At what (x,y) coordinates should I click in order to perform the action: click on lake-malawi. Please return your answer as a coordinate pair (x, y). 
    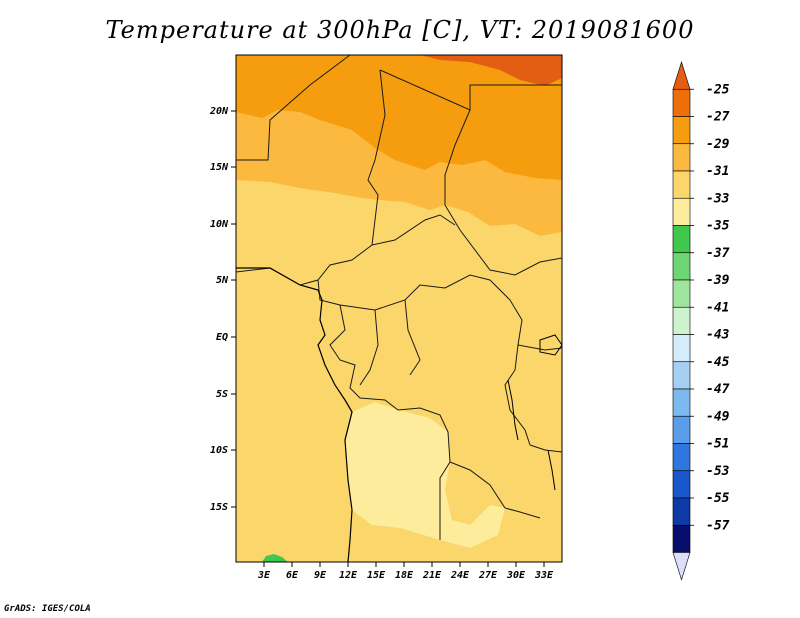
    Looking at the image, I should click on (551, 470).